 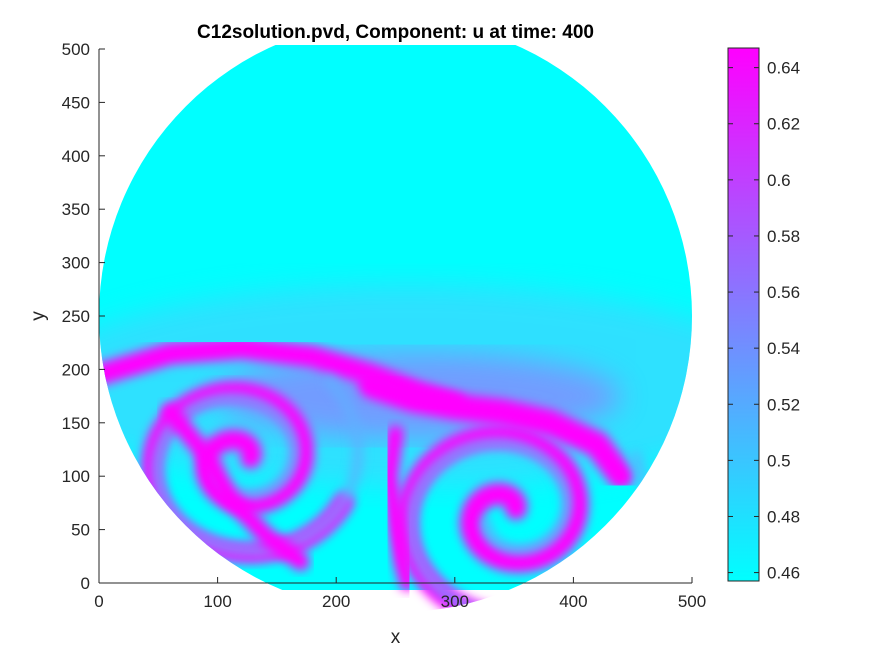 I want to click on colorbar-tick-label: 0.6, so click(x=779, y=180).